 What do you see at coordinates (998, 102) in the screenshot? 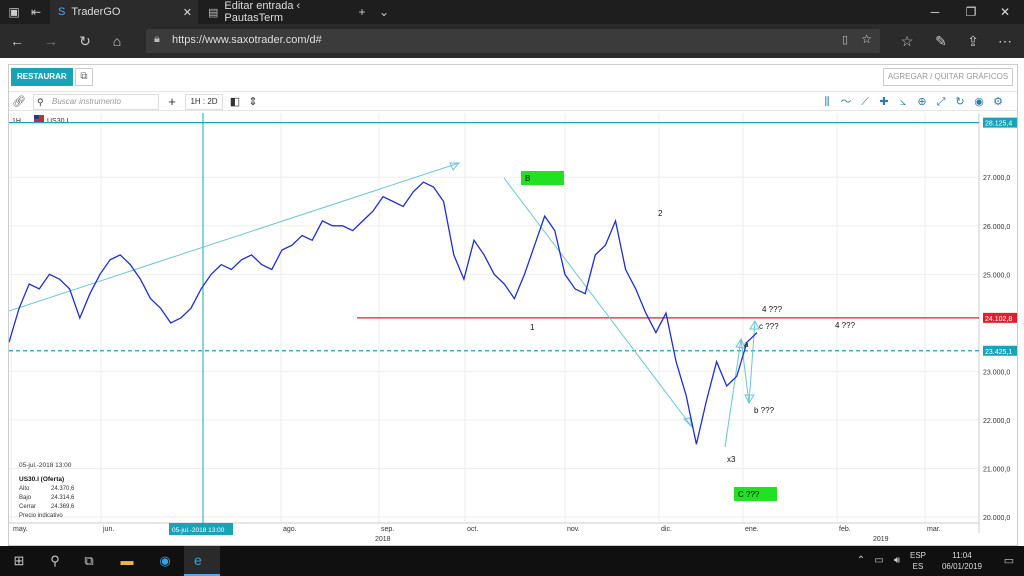
I see `settings-icon: ⚙` at bounding box center [998, 102].